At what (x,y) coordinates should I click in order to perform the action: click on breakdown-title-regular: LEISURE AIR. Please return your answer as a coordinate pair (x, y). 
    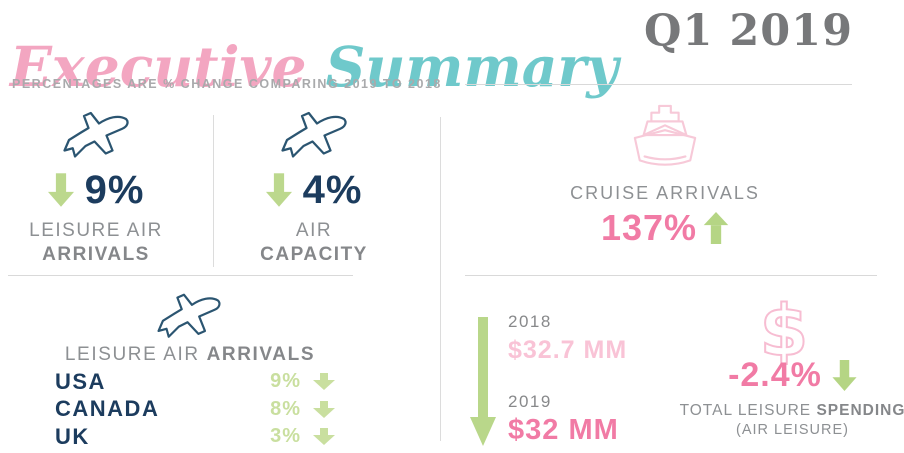
    Looking at the image, I should click on (132, 354).